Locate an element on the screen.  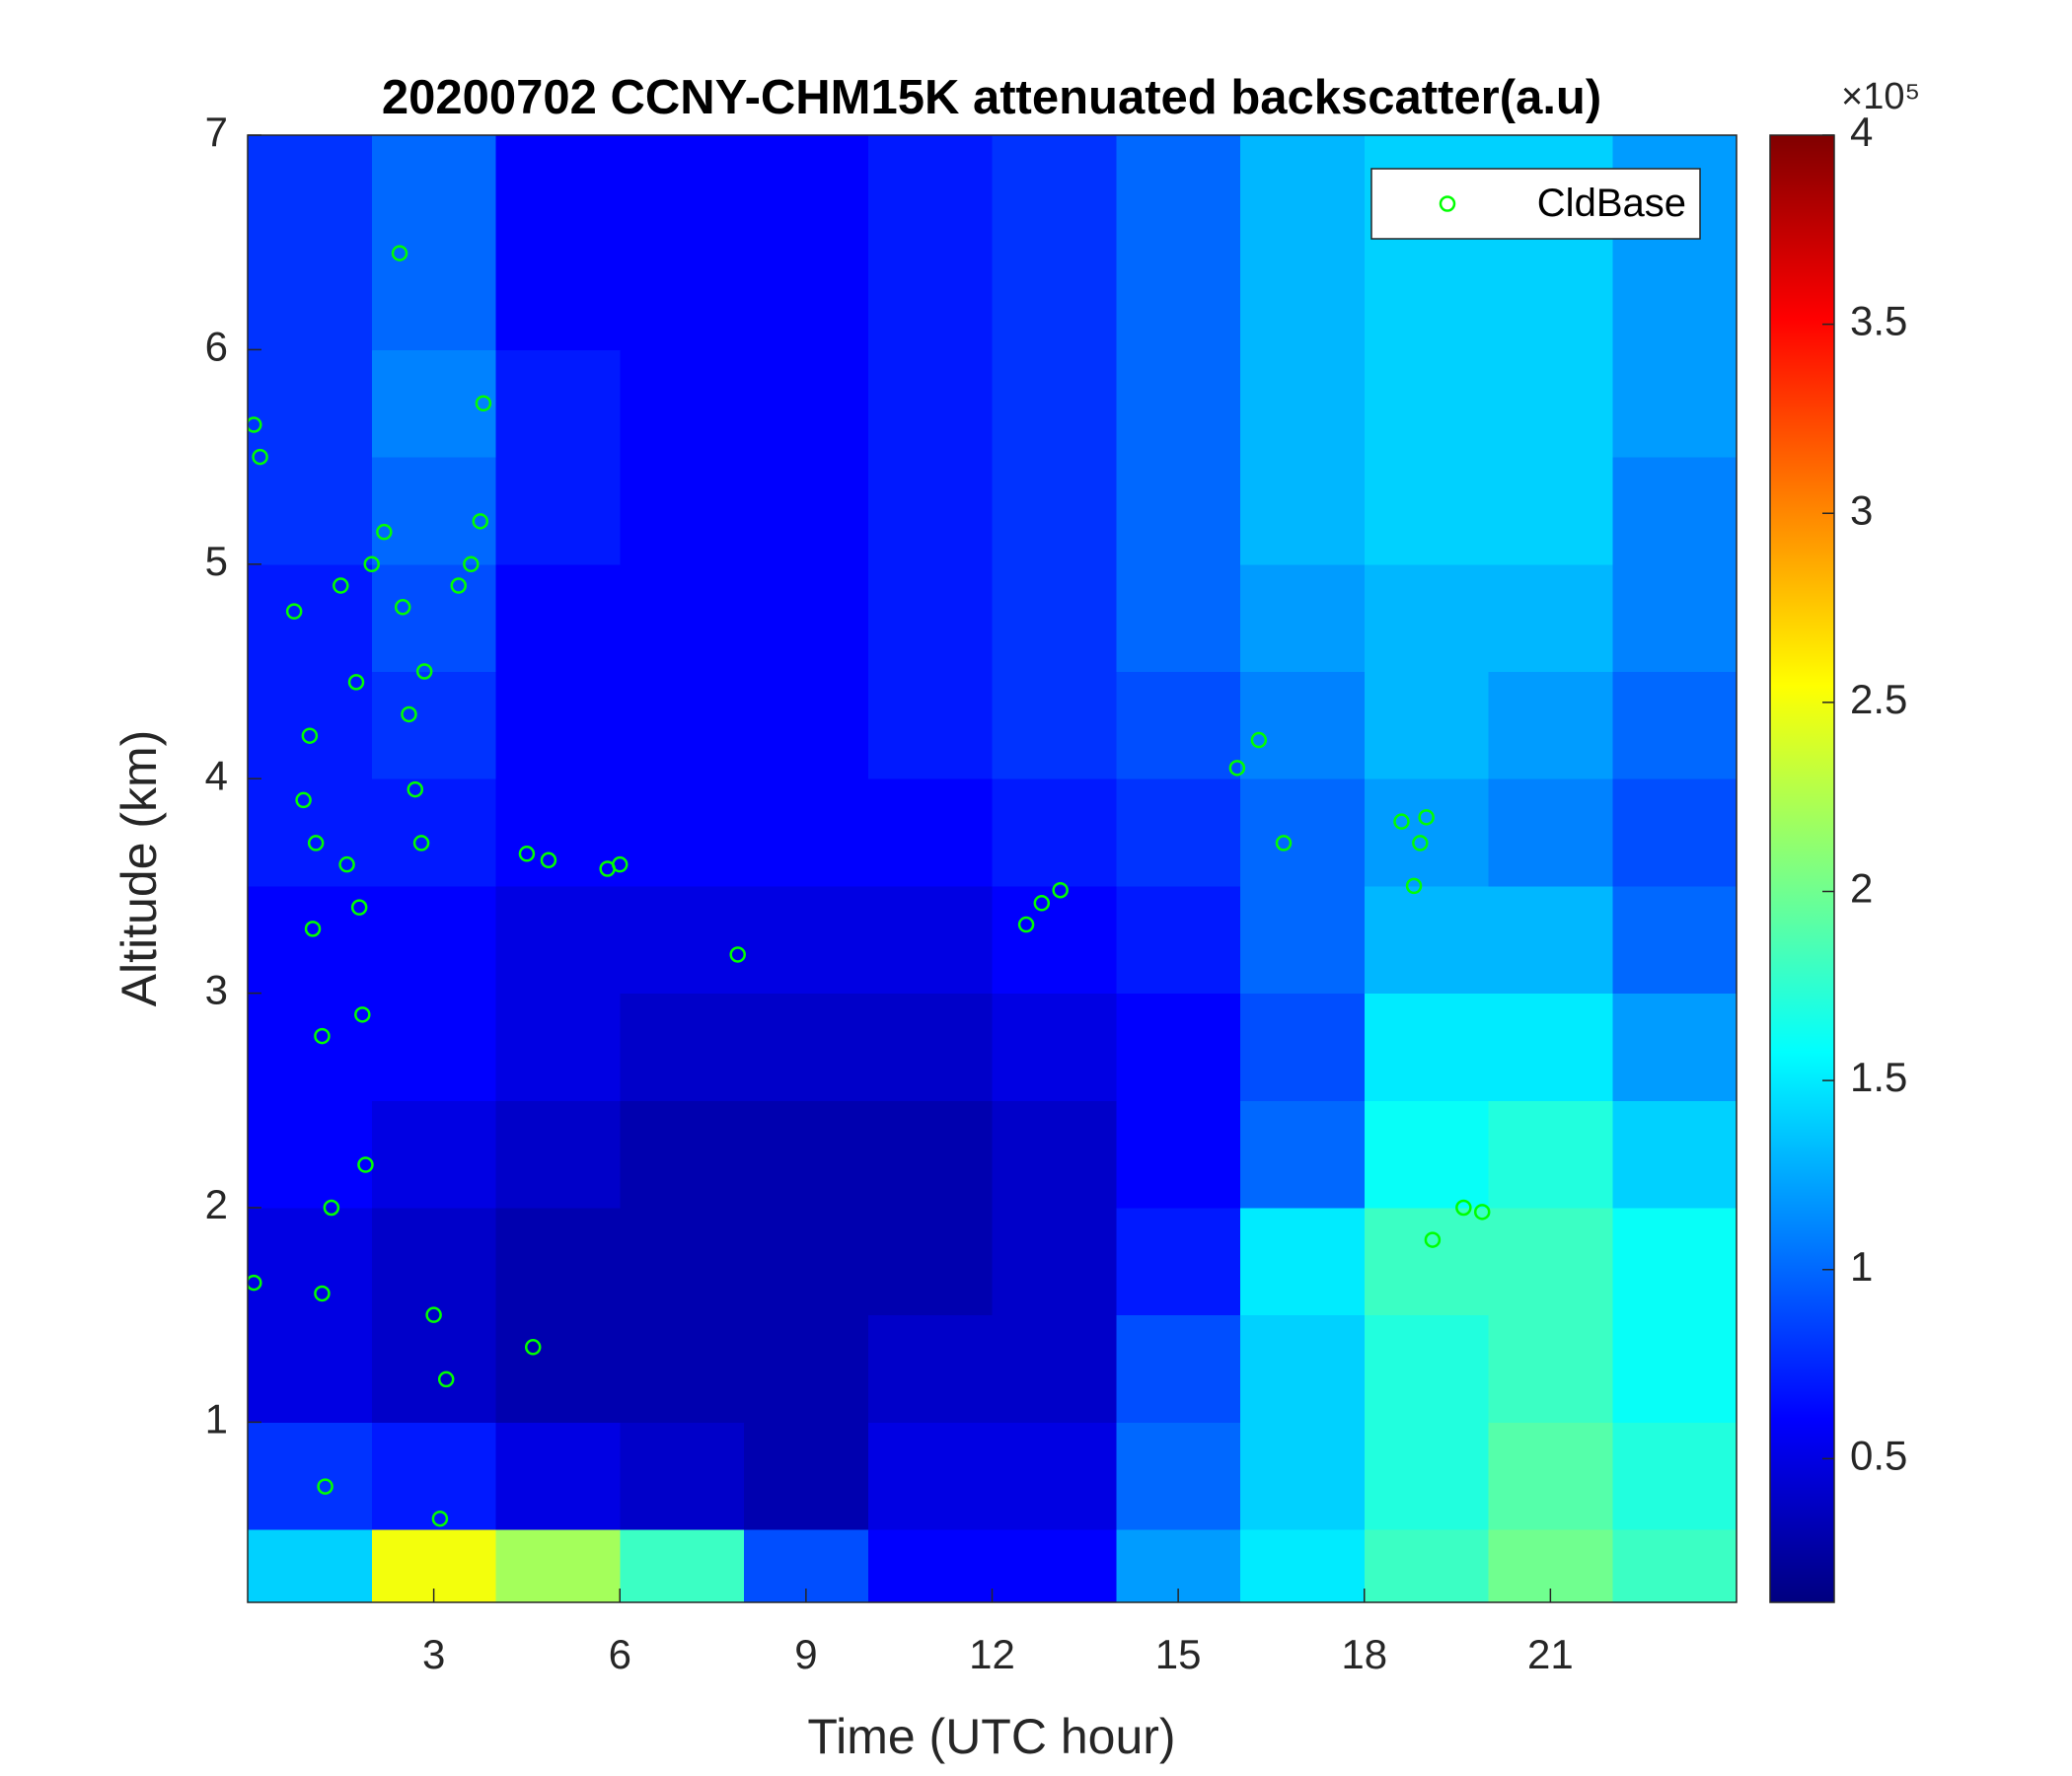
x-tick-label: 12 is located at coordinates (992, 1654).